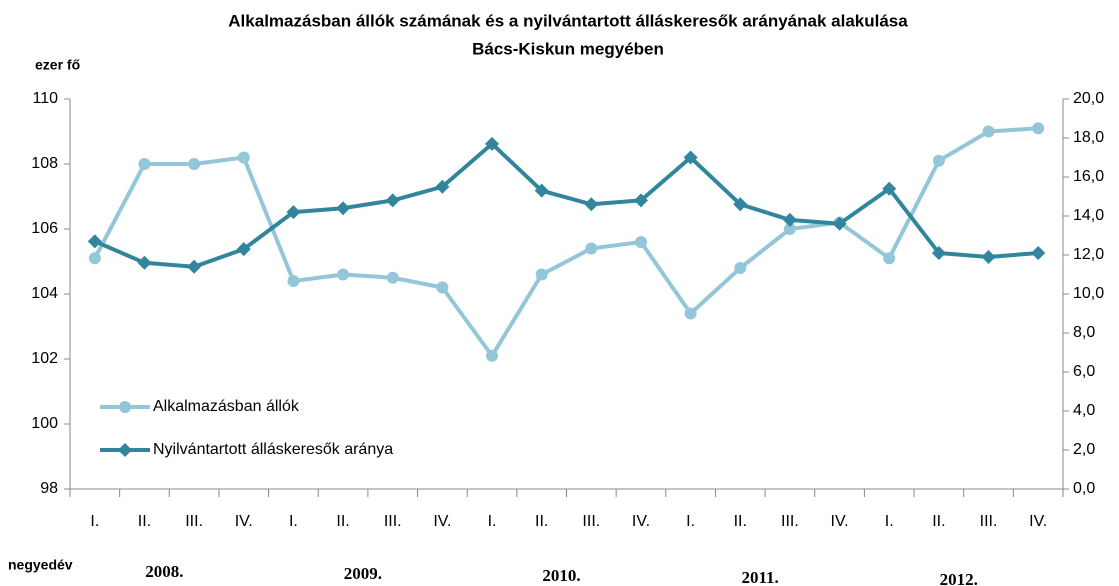 The width and height of the screenshot is (1119, 586). What do you see at coordinates (1084, 449) in the screenshot?
I see `y2-tick-label: 2,0` at bounding box center [1084, 449].